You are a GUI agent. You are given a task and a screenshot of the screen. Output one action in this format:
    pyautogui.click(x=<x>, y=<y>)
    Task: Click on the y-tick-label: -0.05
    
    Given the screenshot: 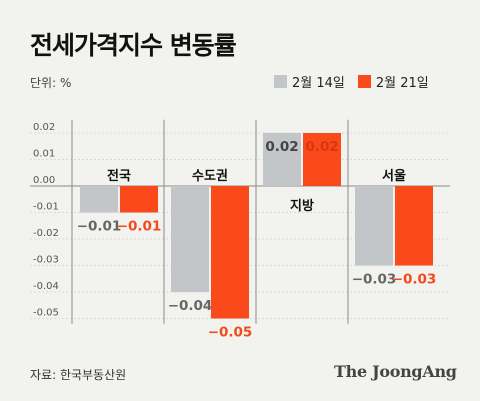 What is the action you would take?
    pyautogui.click(x=46, y=313)
    